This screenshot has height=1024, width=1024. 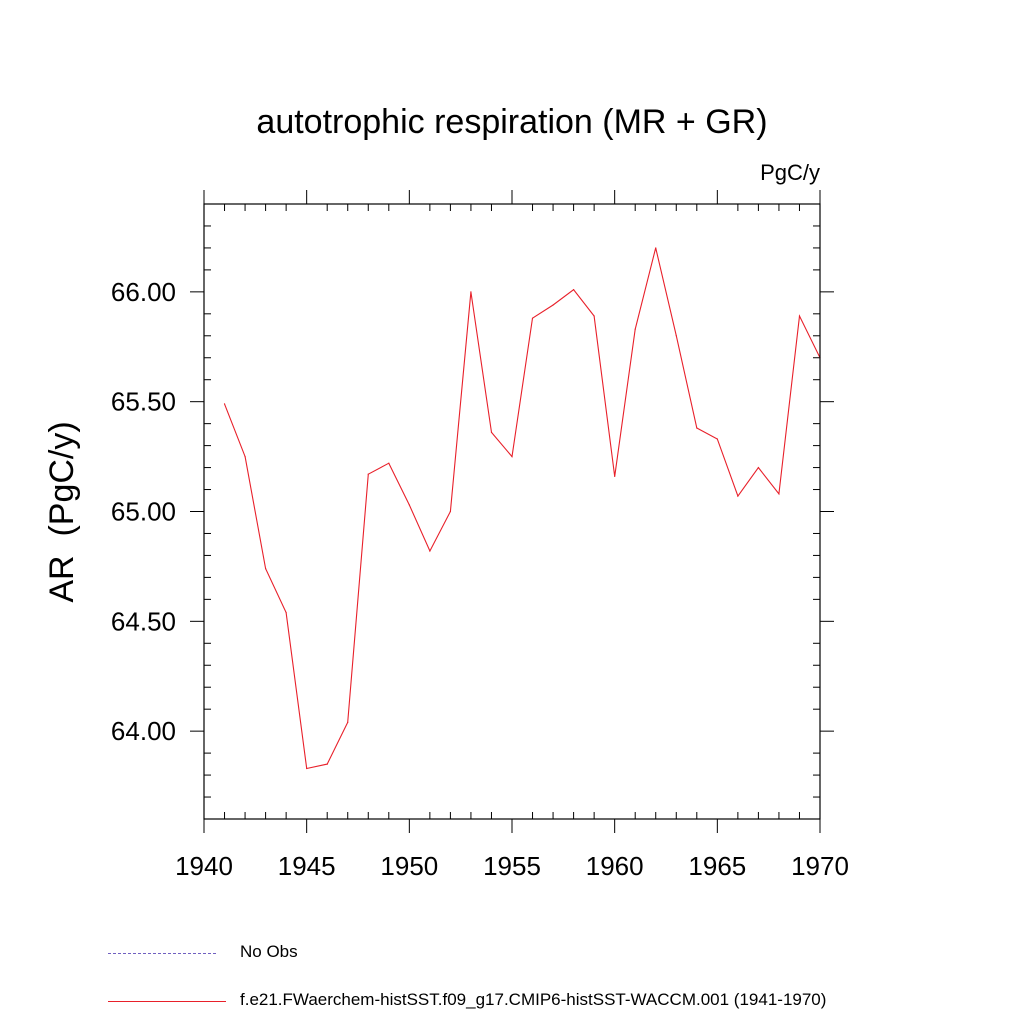 What do you see at coordinates (820, 866) in the screenshot?
I see `x-tick-label: 1970` at bounding box center [820, 866].